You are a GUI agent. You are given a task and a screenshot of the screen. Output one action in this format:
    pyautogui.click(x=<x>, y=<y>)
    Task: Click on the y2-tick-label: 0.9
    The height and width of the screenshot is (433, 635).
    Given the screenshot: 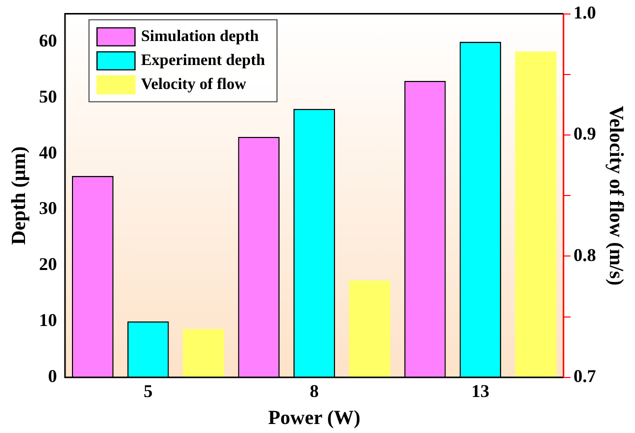 What is the action you would take?
    pyautogui.click(x=585, y=134)
    